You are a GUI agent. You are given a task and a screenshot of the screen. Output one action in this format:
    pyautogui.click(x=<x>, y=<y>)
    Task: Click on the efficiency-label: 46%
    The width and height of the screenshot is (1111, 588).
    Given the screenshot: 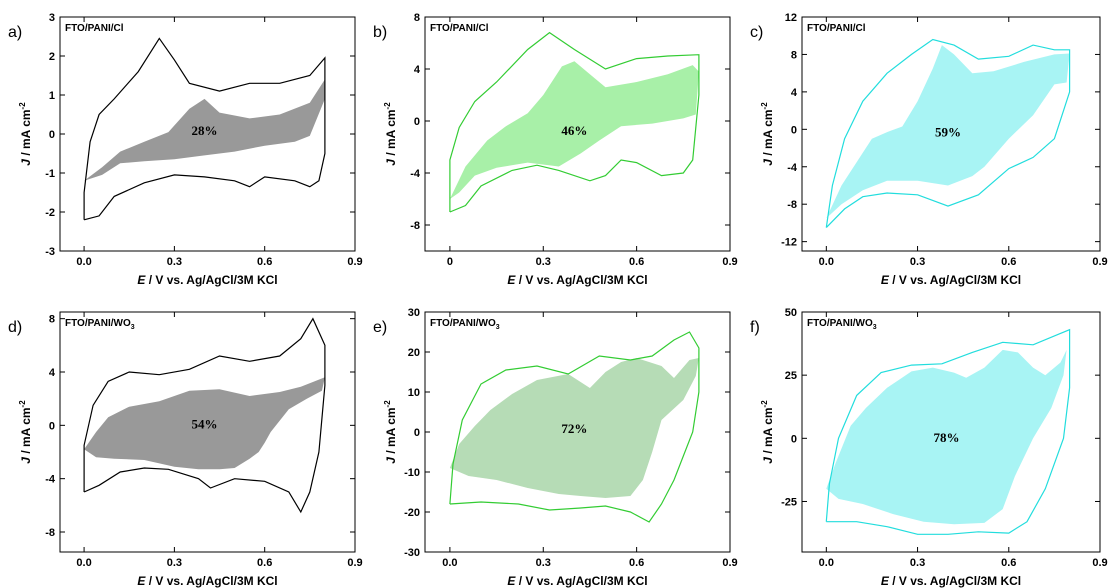 What is the action you would take?
    pyautogui.click(x=574, y=130)
    